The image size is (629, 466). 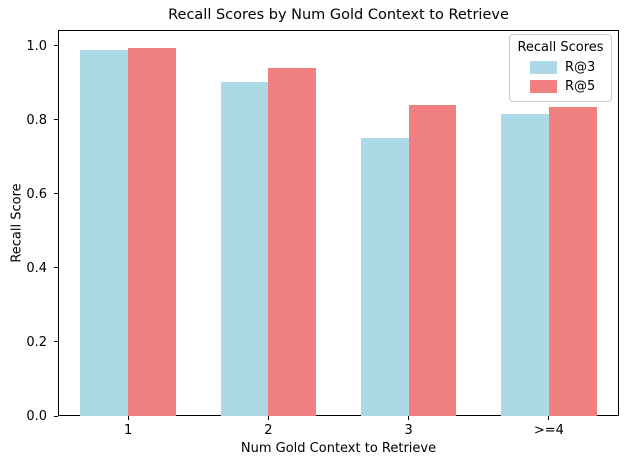 What do you see at coordinates (548, 430) in the screenshot?
I see `x-tick-label: >=4` at bounding box center [548, 430].